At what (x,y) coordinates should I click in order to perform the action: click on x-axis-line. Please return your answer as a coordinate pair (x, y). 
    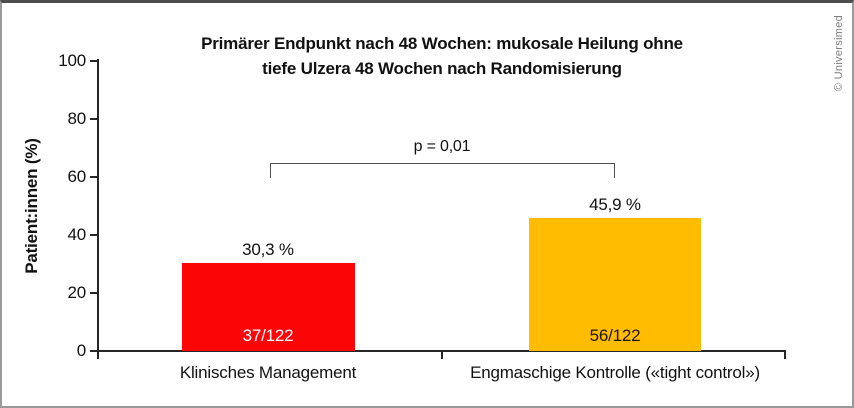
    Looking at the image, I should click on (441, 351).